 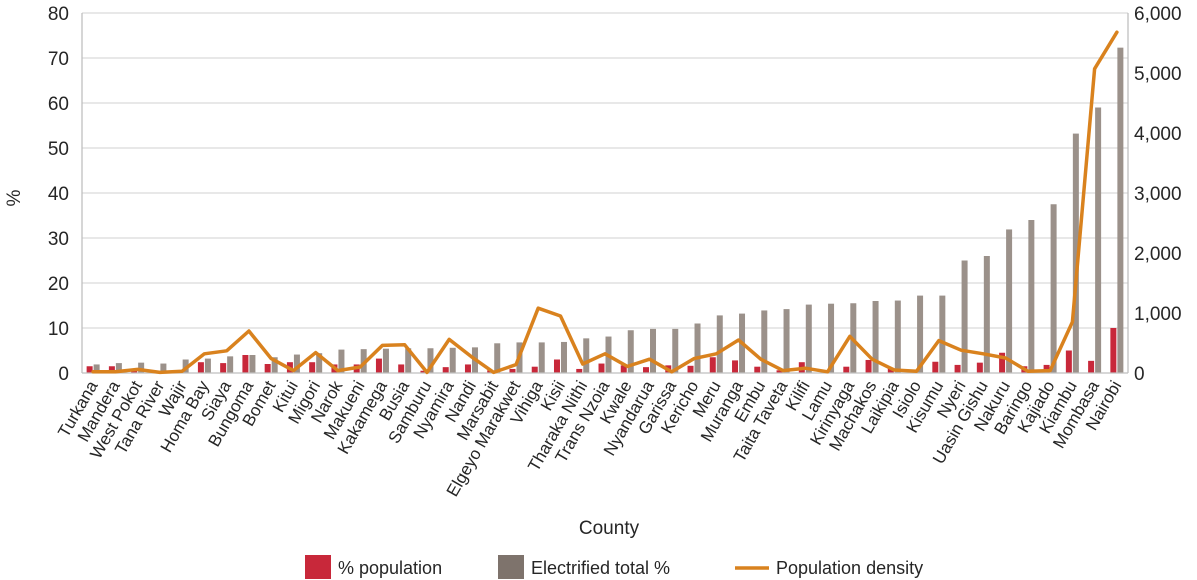 What do you see at coordinates (1139, 374) in the screenshot?
I see `y2-tick-label: 0` at bounding box center [1139, 374].